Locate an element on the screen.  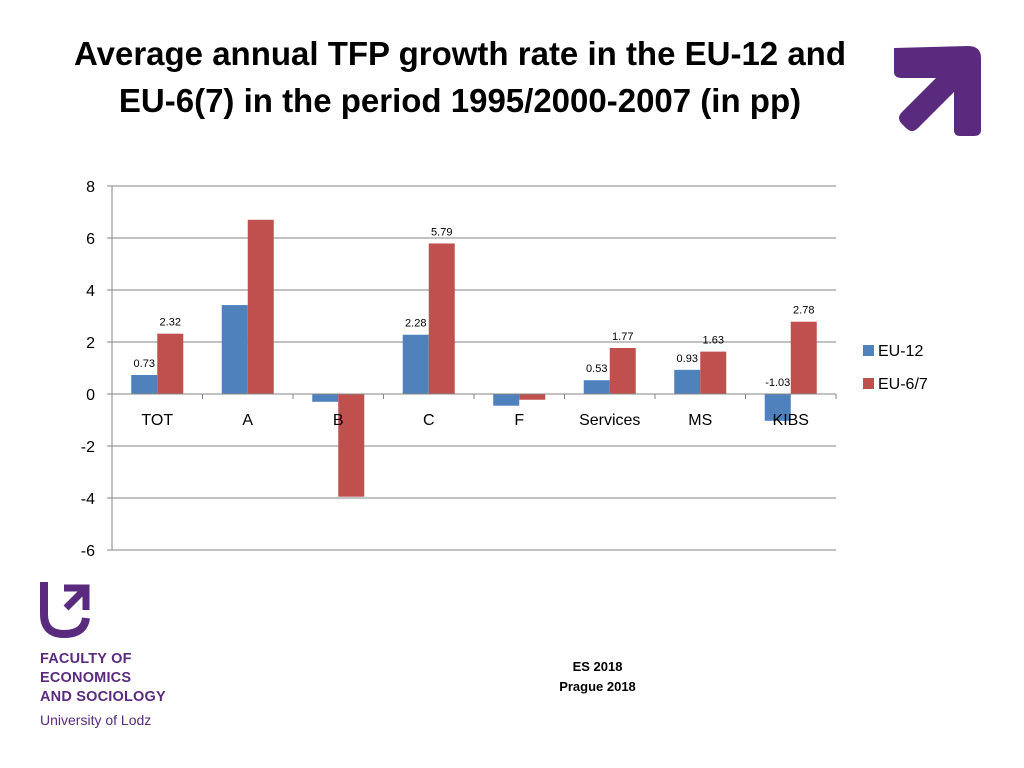
data-label: -1.03 is located at coordinates (777, 383).